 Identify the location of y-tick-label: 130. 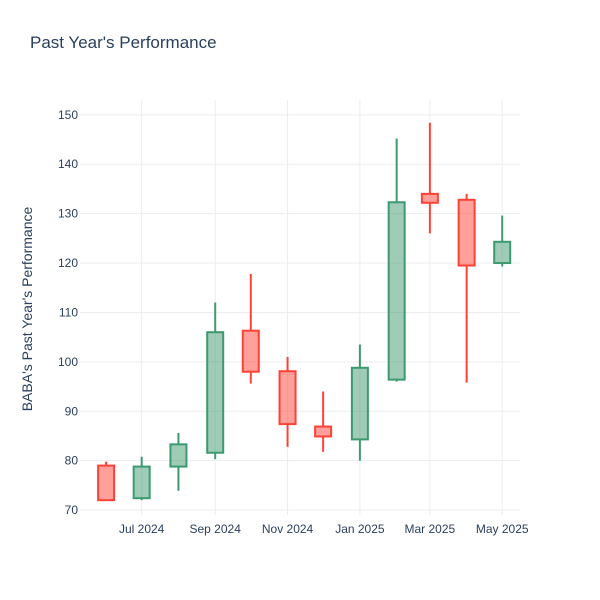
(68, 214).